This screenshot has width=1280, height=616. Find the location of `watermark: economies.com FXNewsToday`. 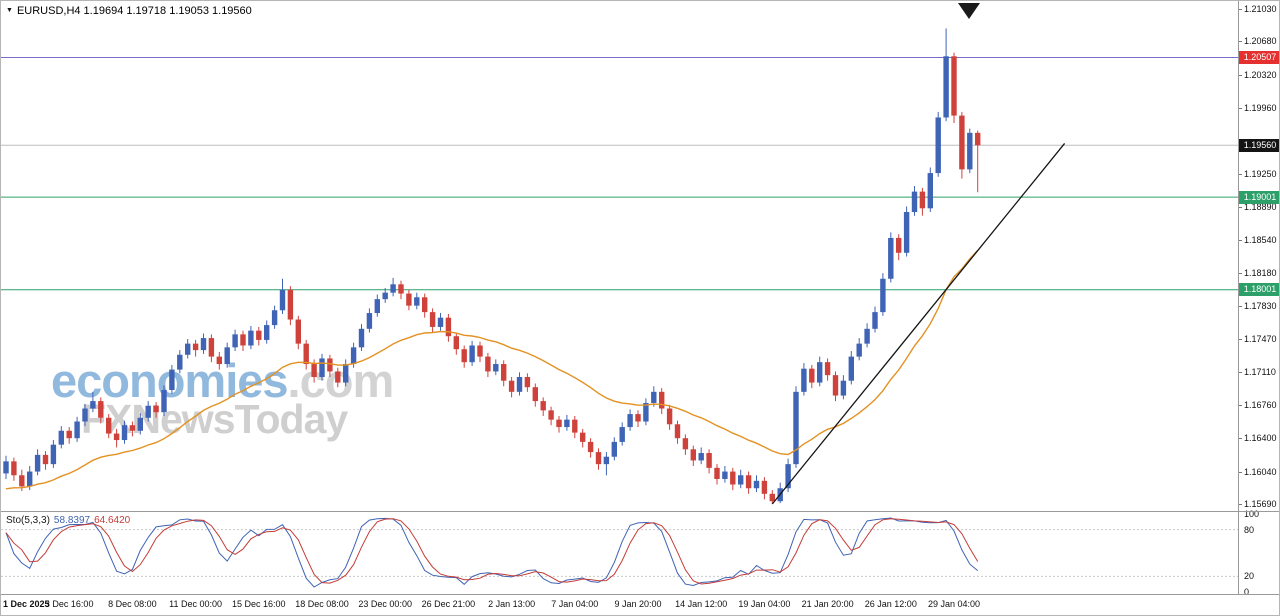

watermark: economies.com FXNewsToday is located at coordinates (222, 399).